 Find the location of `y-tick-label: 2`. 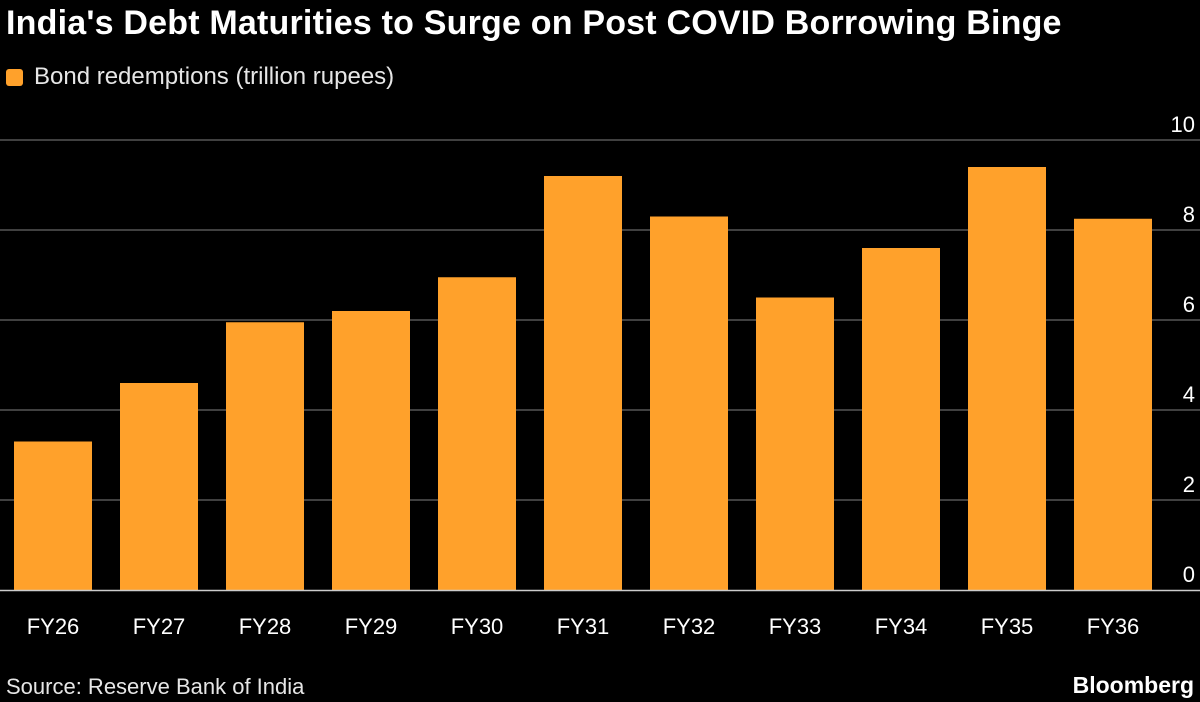

y-tick-label: 2 is located at coordinates (1189, 484).